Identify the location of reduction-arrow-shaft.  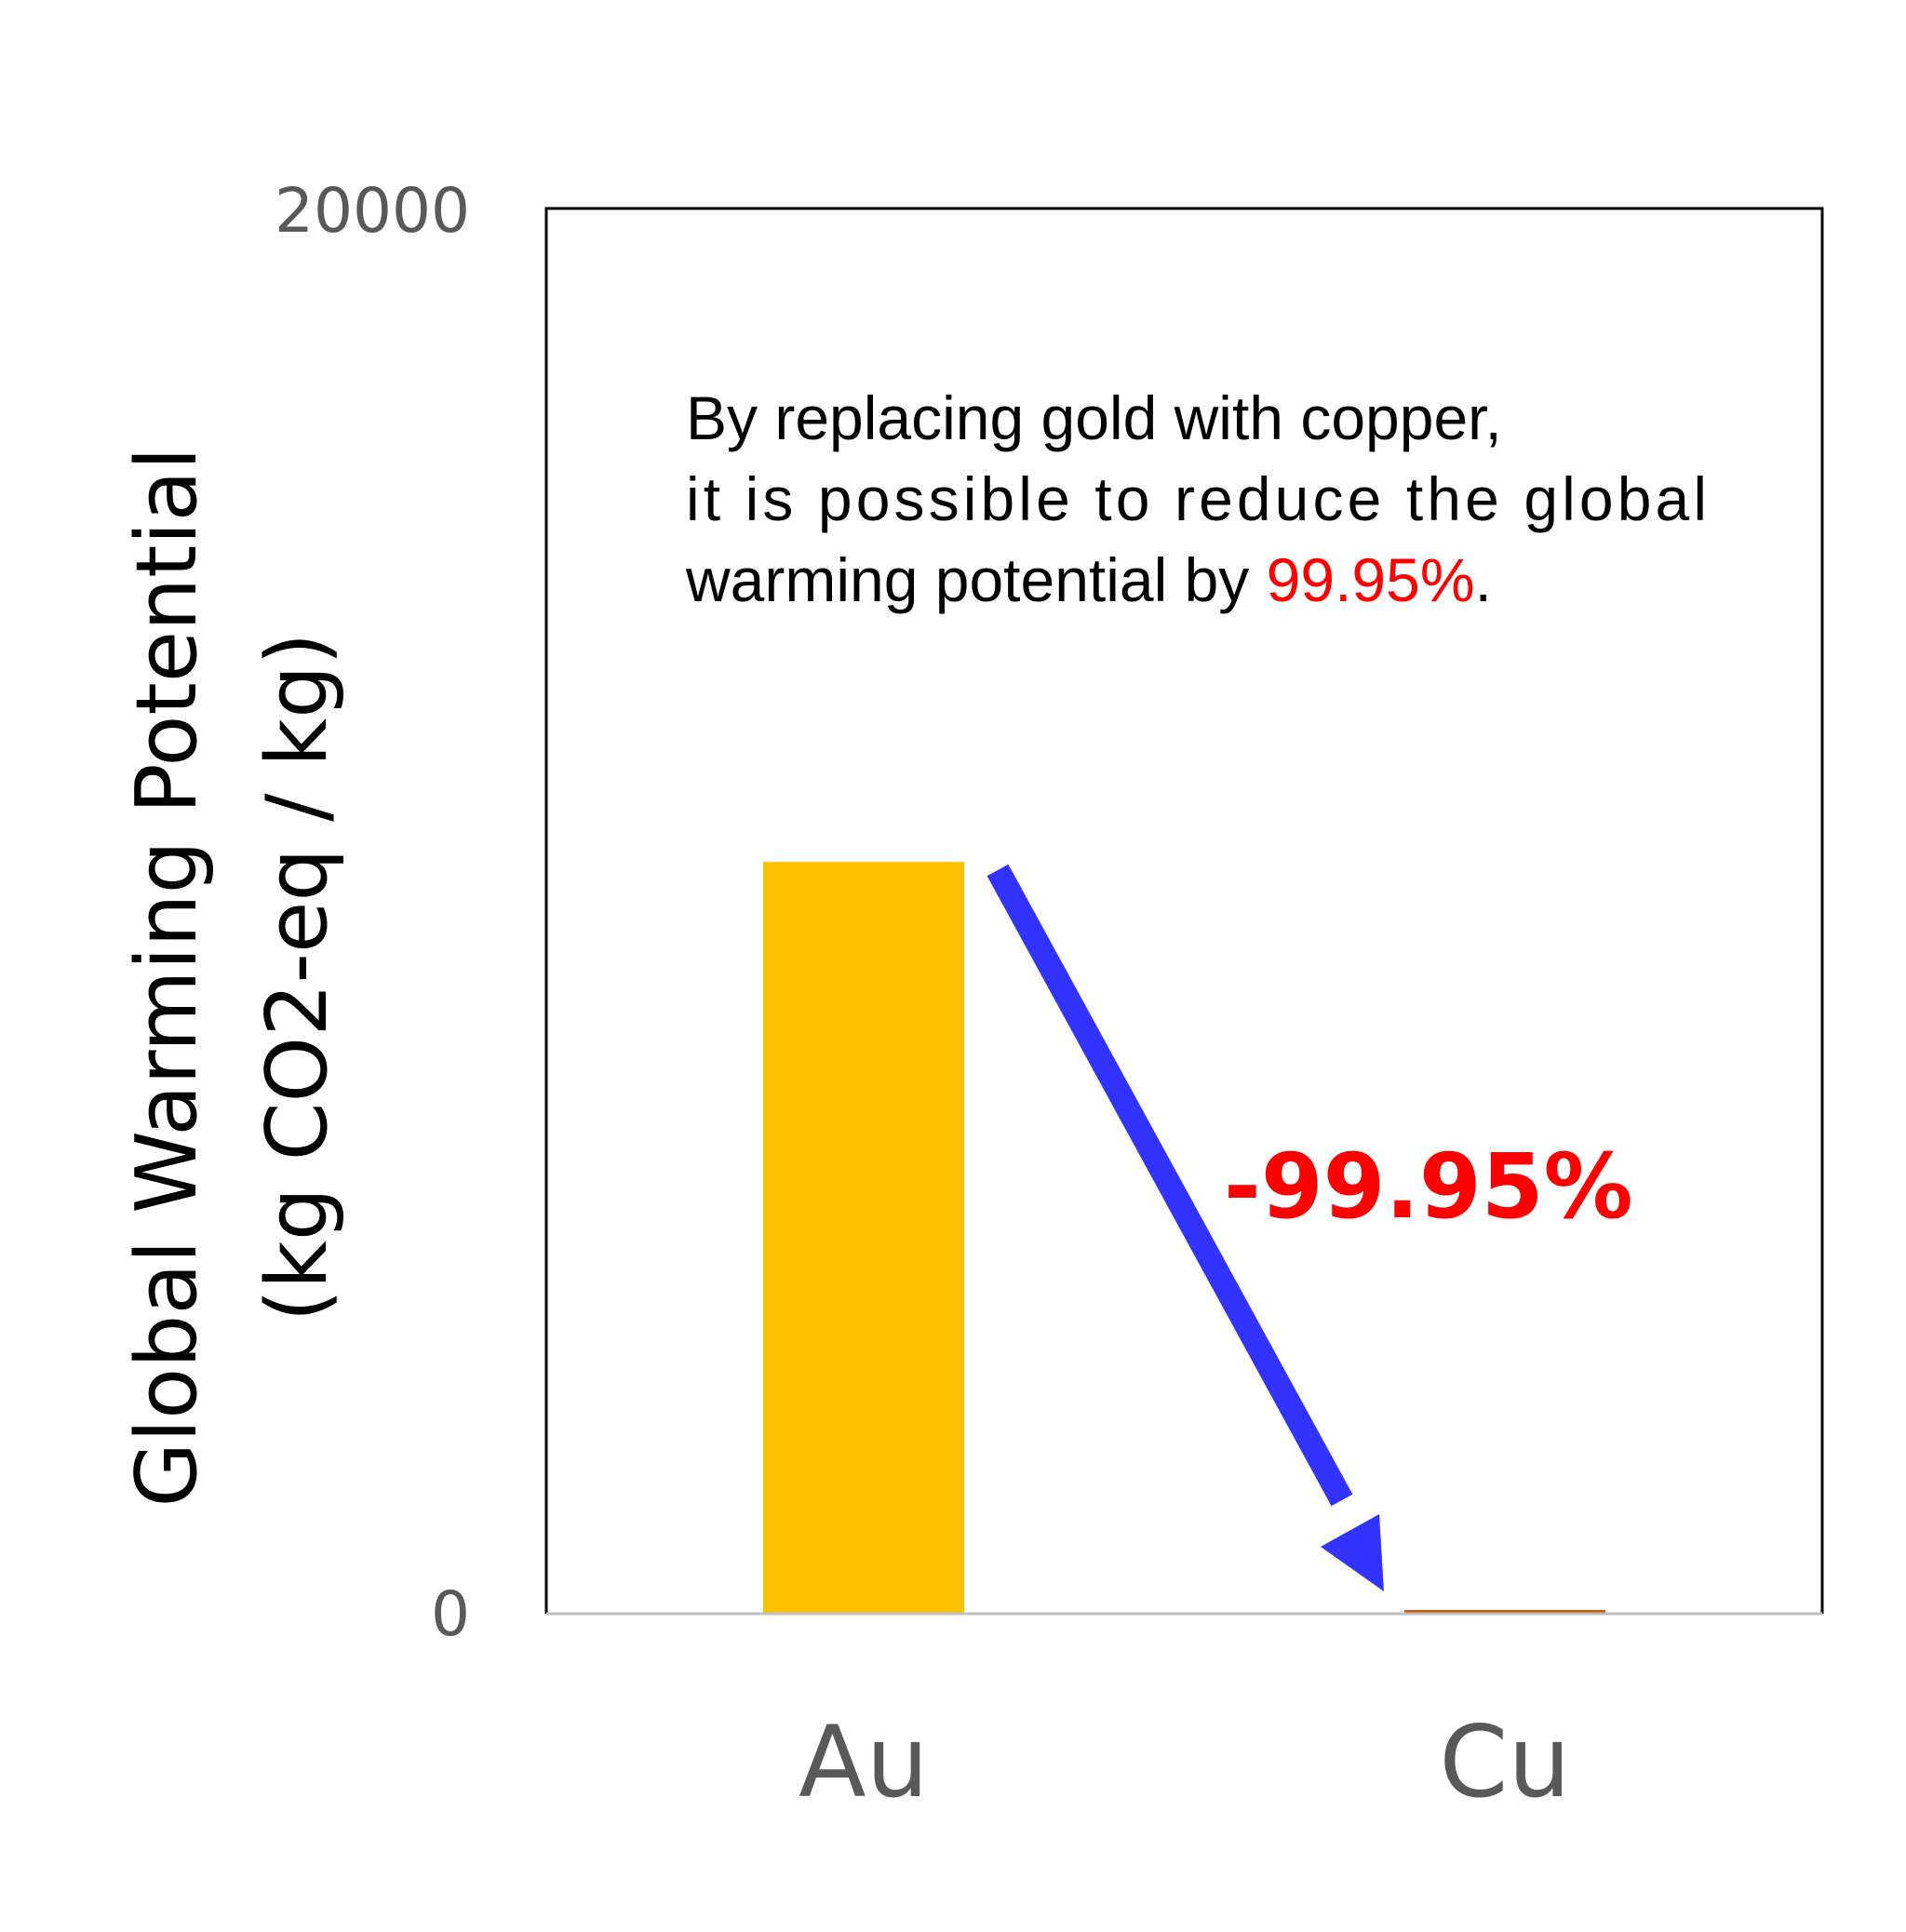
(1170, 1185).